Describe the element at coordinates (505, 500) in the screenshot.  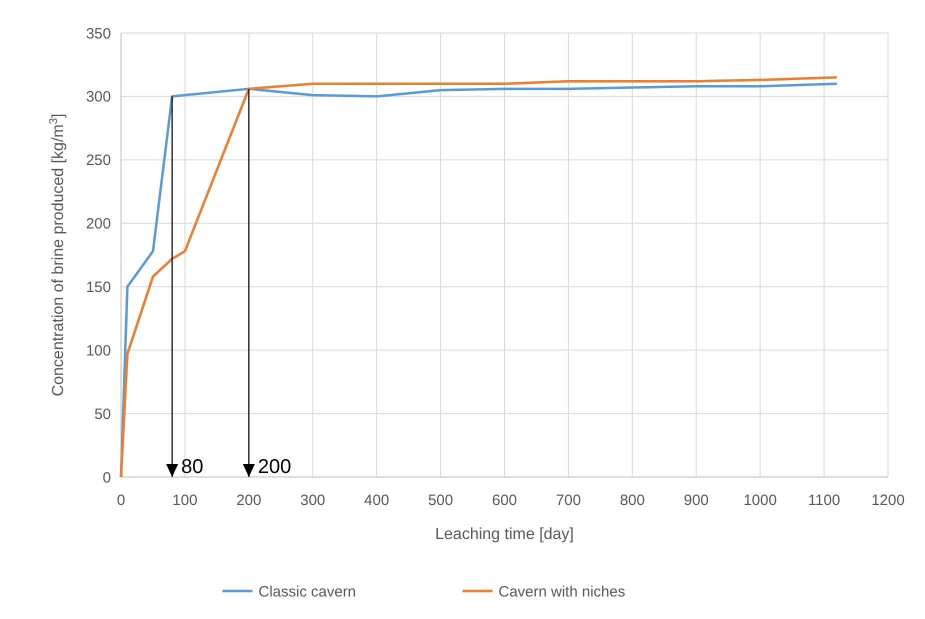
I see `x-tick-label: 600` at that location.